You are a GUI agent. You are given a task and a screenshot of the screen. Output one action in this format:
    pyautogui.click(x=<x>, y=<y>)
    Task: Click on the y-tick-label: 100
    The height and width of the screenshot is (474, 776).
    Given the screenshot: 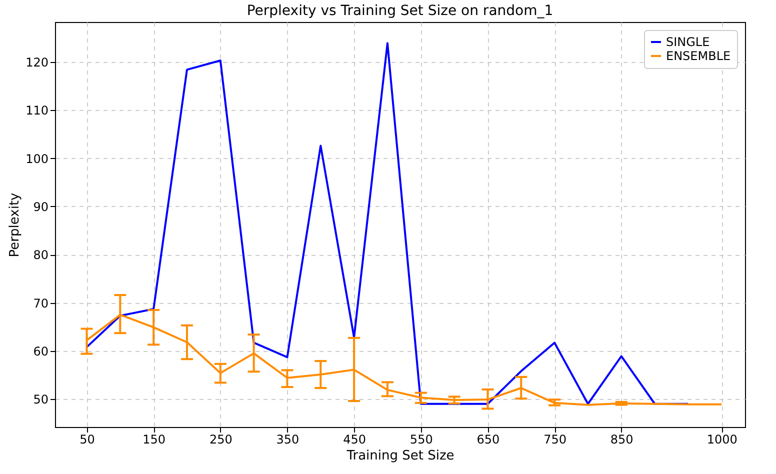 What is the action you would take?
    pyautogui.click(x=37, y=159)
    